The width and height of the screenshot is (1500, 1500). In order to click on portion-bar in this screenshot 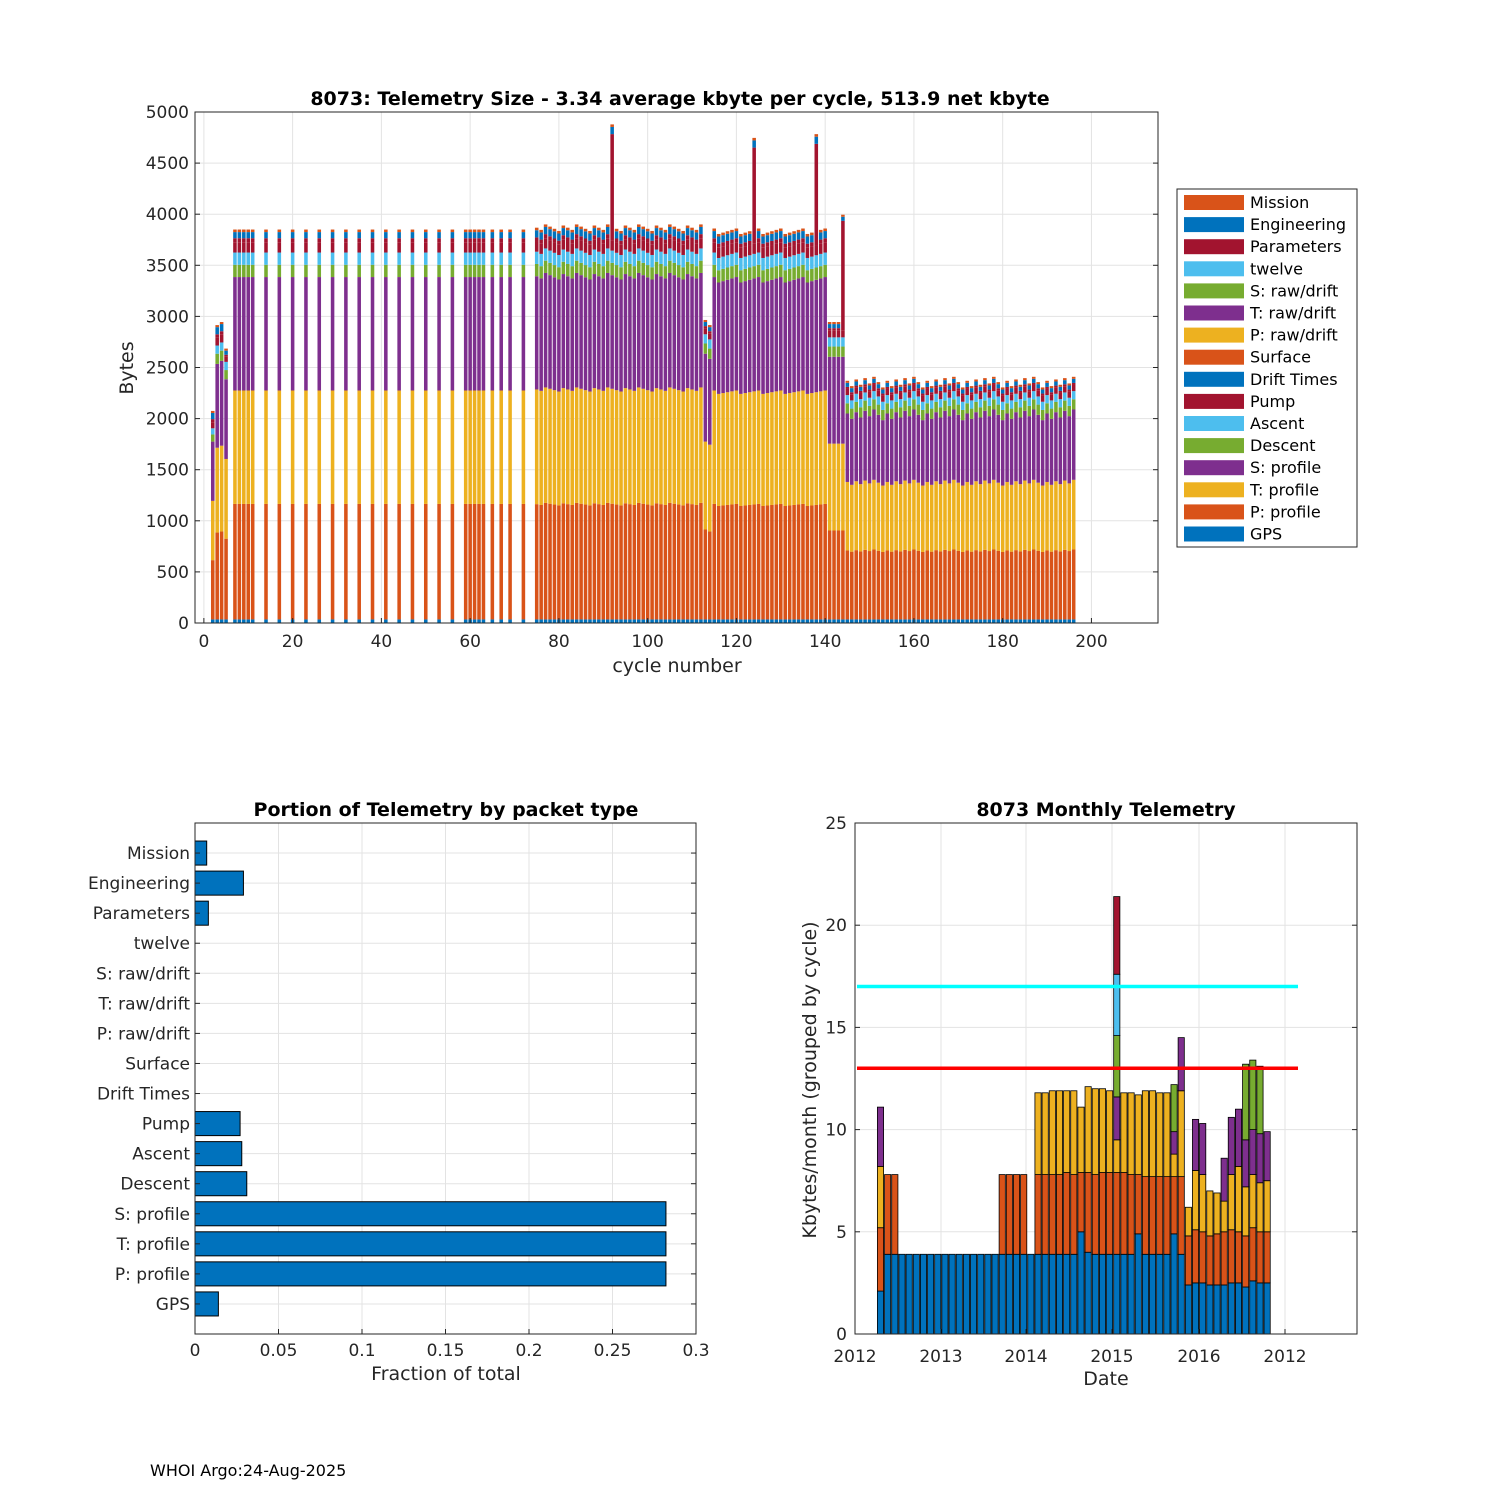, I will do `click(219, 883)`.